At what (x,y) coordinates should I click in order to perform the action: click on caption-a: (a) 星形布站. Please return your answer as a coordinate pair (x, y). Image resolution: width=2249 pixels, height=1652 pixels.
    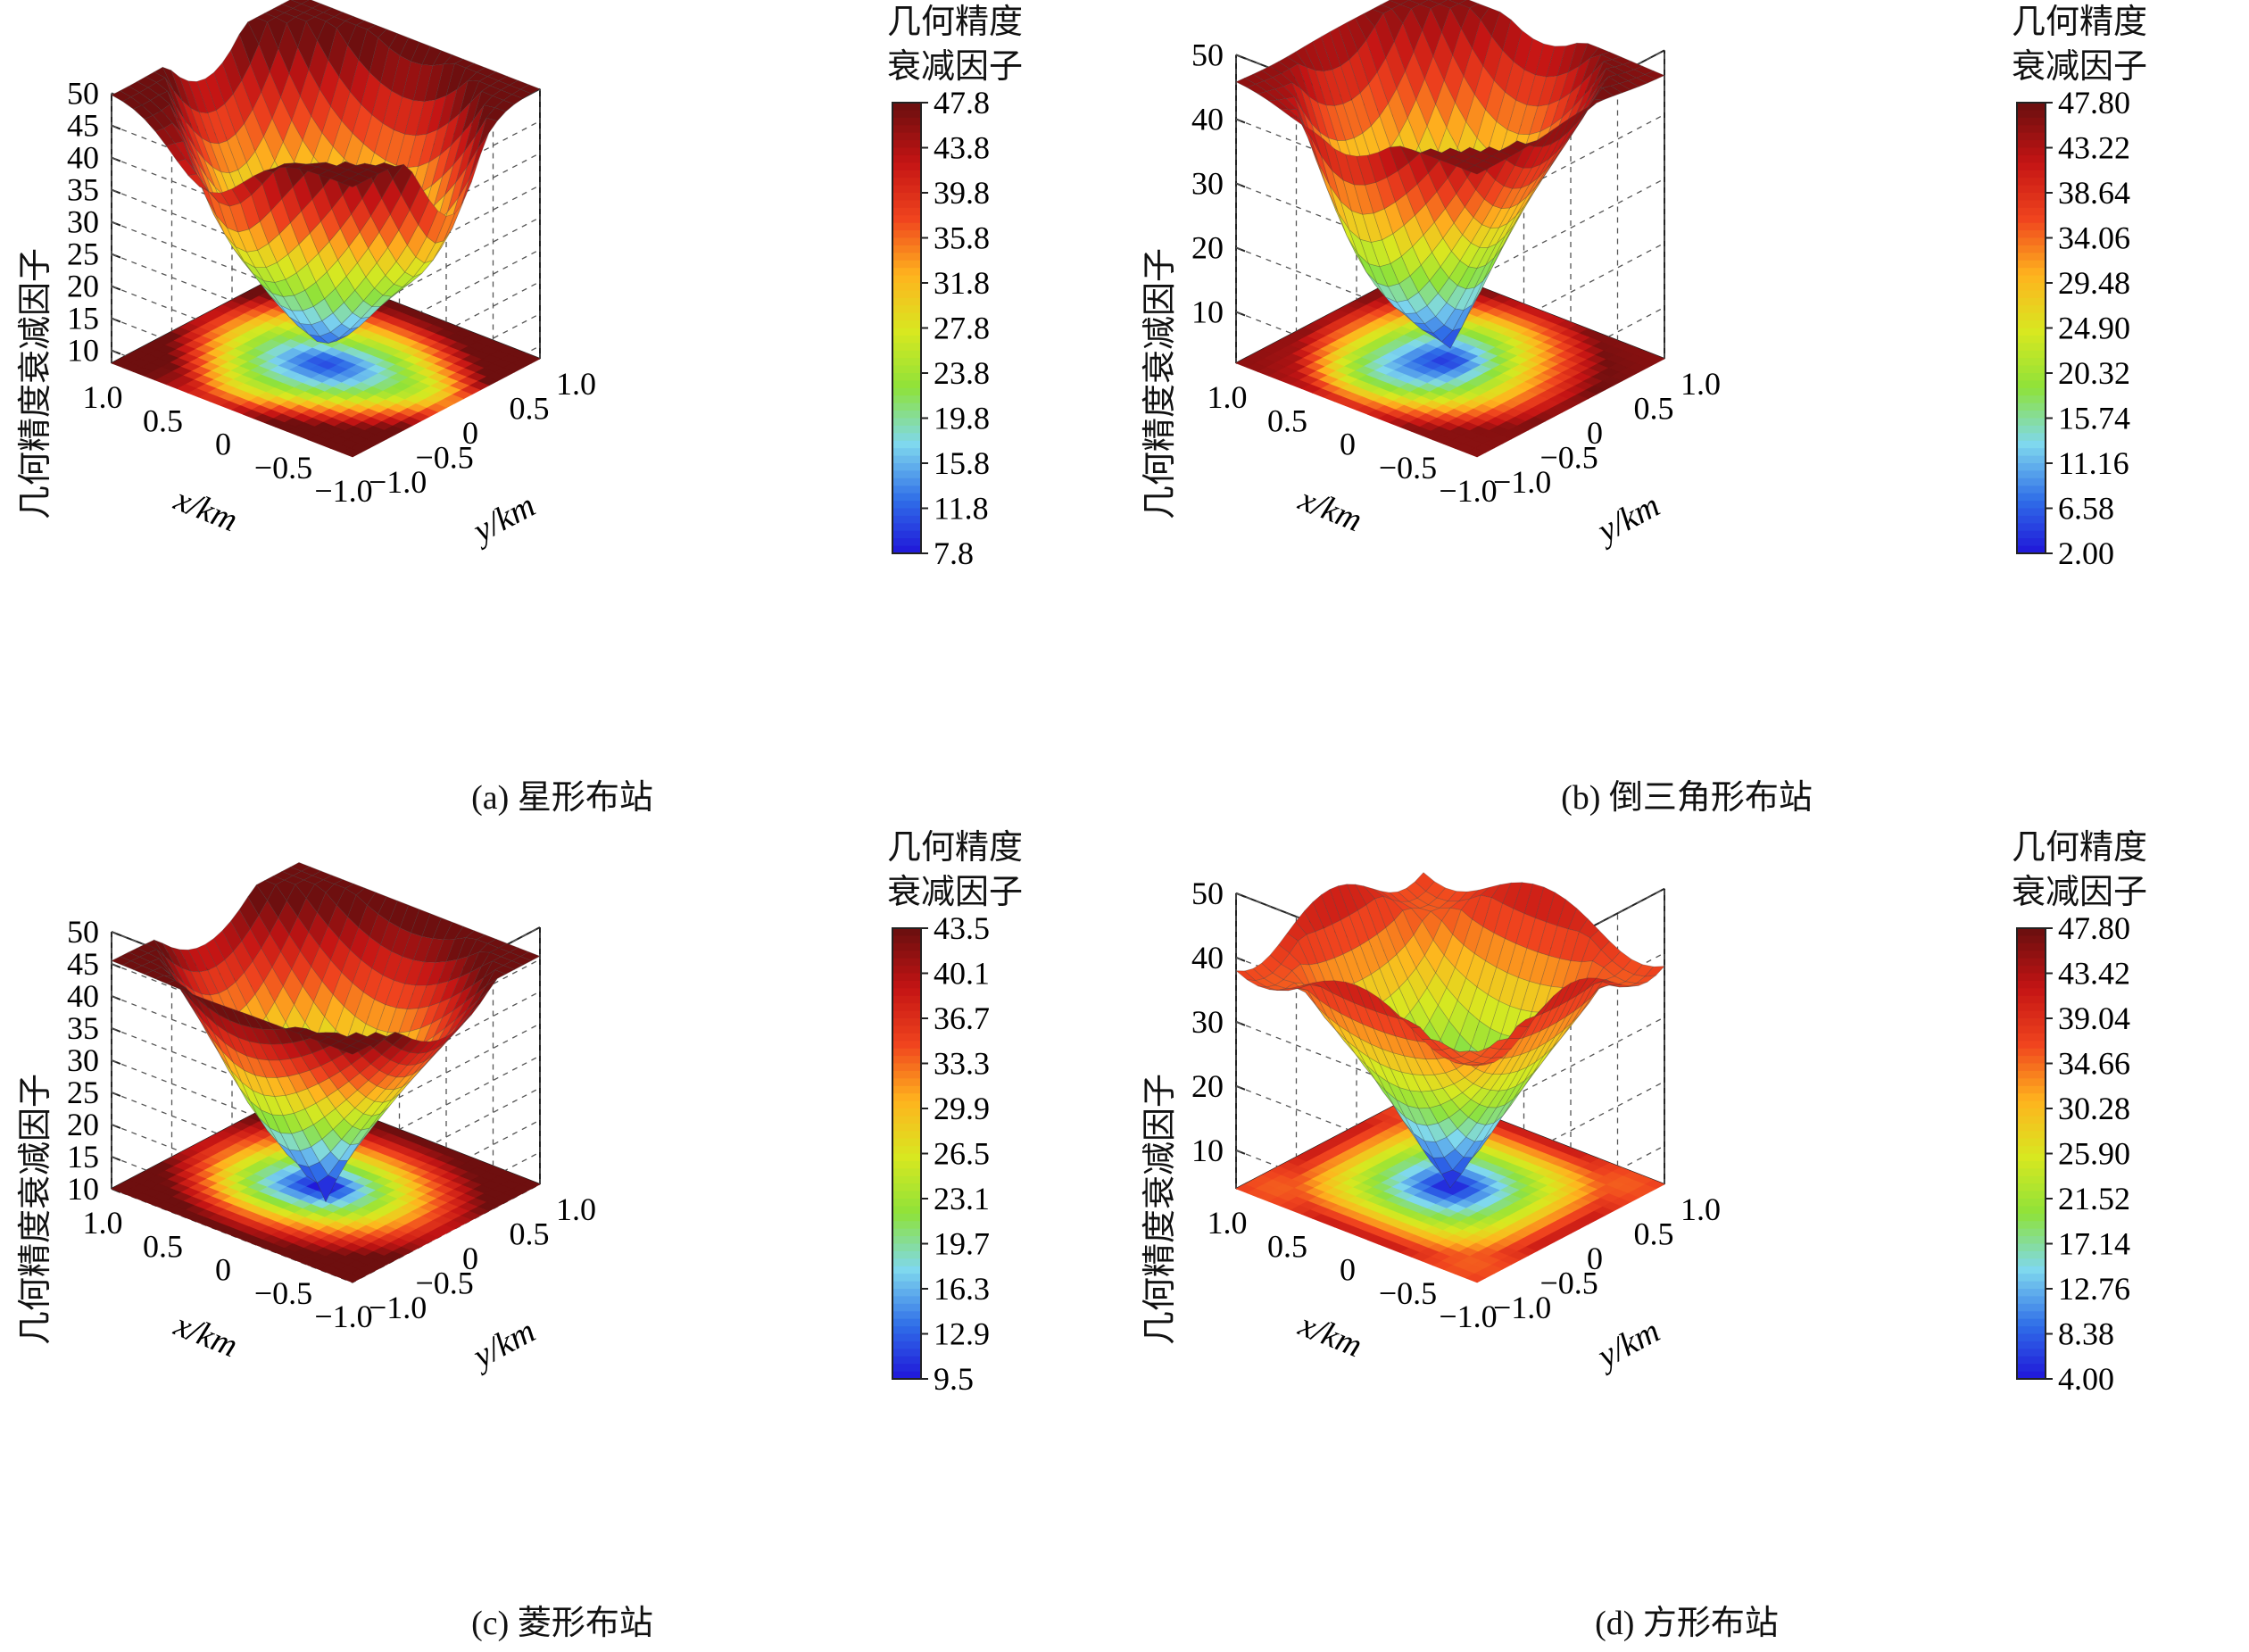
    Looking at the image, I should click on (562, 798).